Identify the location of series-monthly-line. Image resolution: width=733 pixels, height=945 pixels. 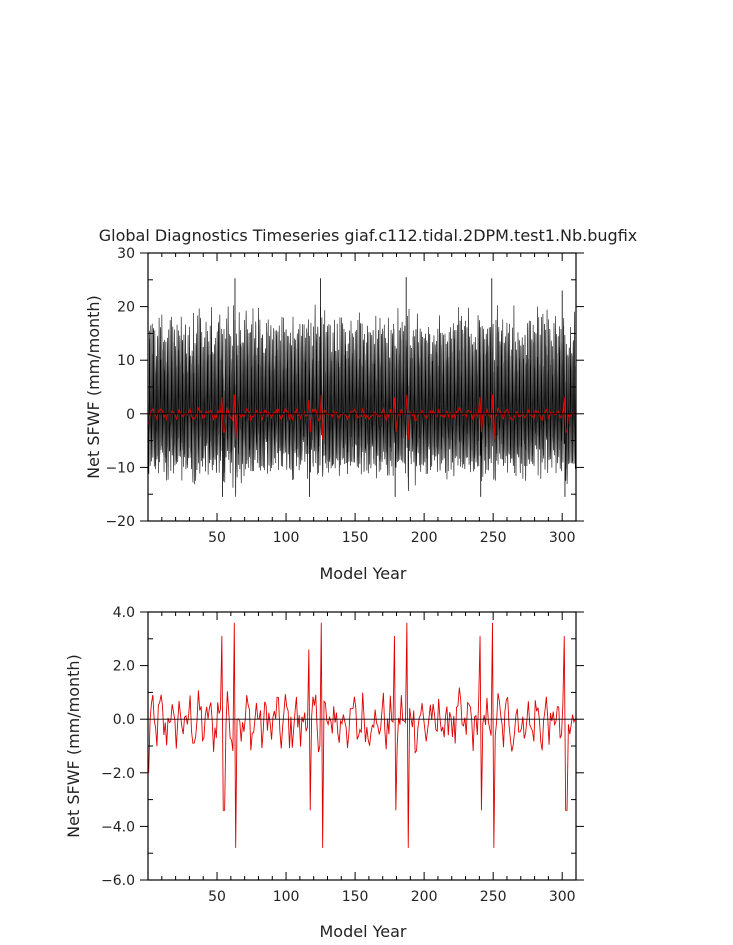
(362, 400).